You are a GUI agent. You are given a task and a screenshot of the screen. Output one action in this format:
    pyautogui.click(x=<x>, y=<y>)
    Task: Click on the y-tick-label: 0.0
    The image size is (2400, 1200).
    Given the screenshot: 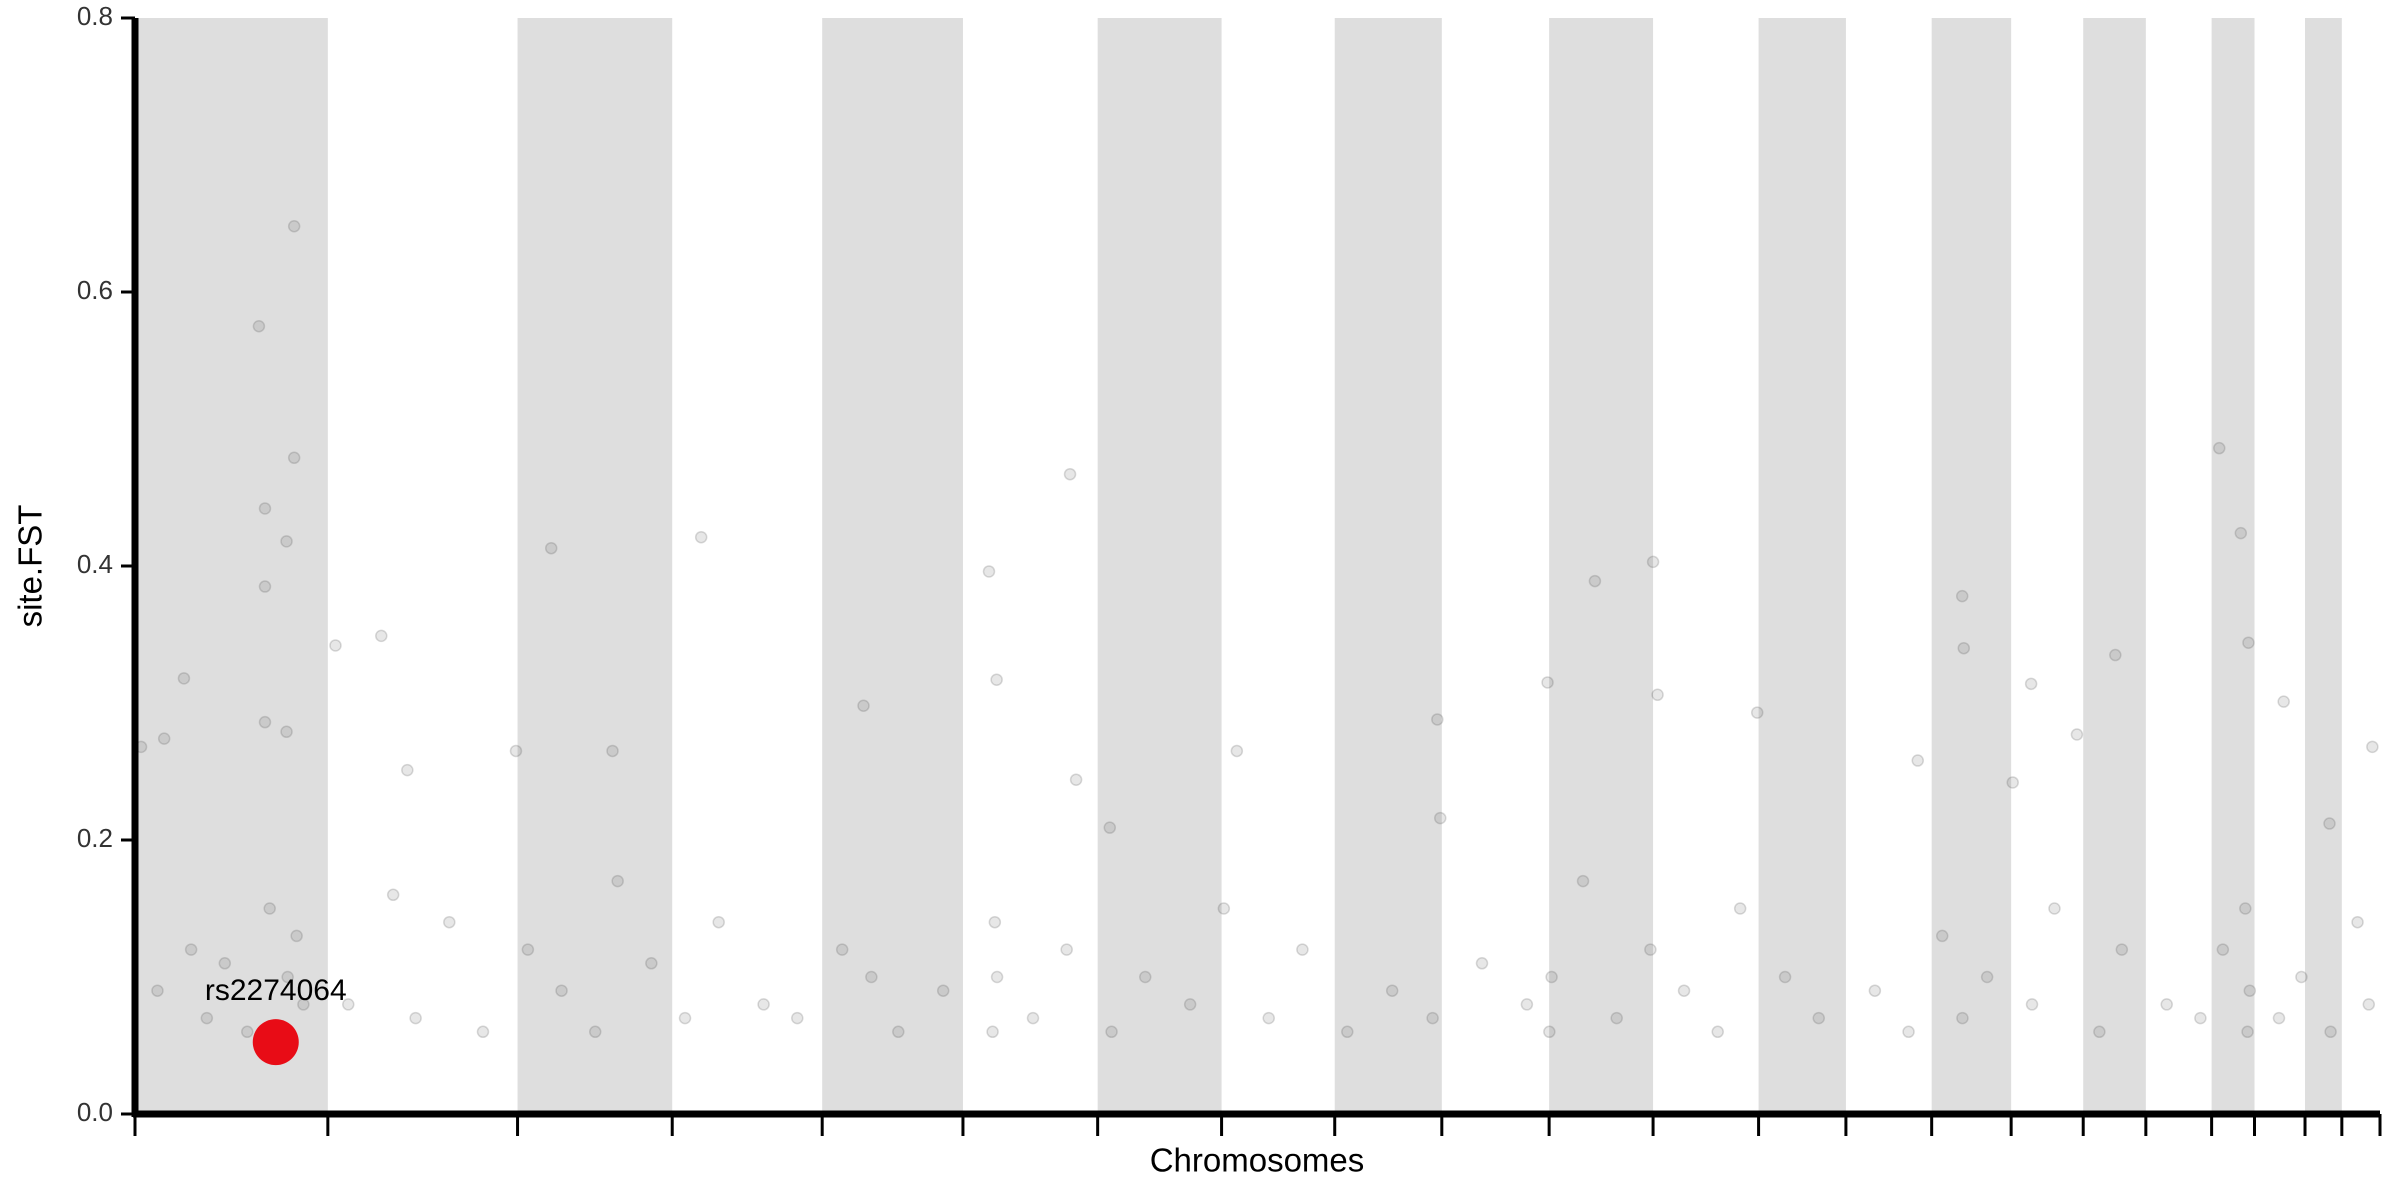 What is the action you would take?
    pyautogui.click(x=95, y=1112)
    